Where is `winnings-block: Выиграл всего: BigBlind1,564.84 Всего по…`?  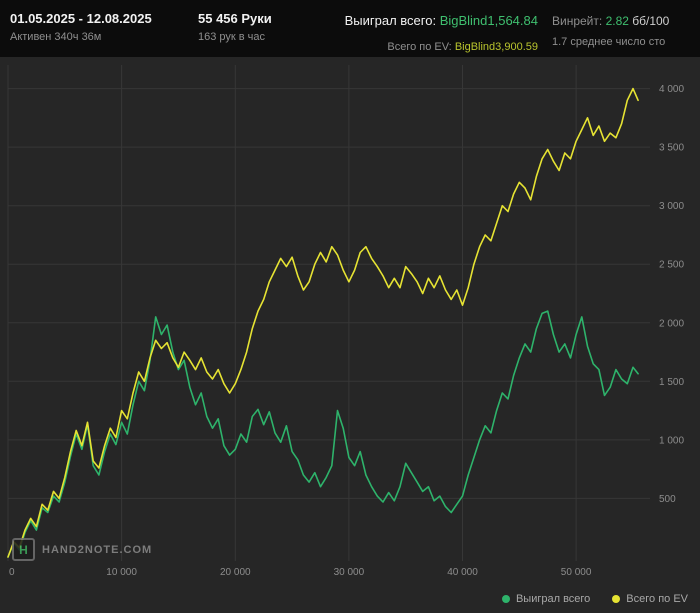
winnings-block: Выиграл всего: BigBlind1,564.84 Всего по… is located at coordinates (429, 33).